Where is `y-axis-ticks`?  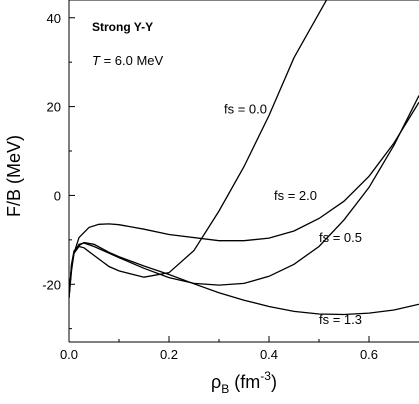 y-axis-ticks is located at coordinates (72, 173).